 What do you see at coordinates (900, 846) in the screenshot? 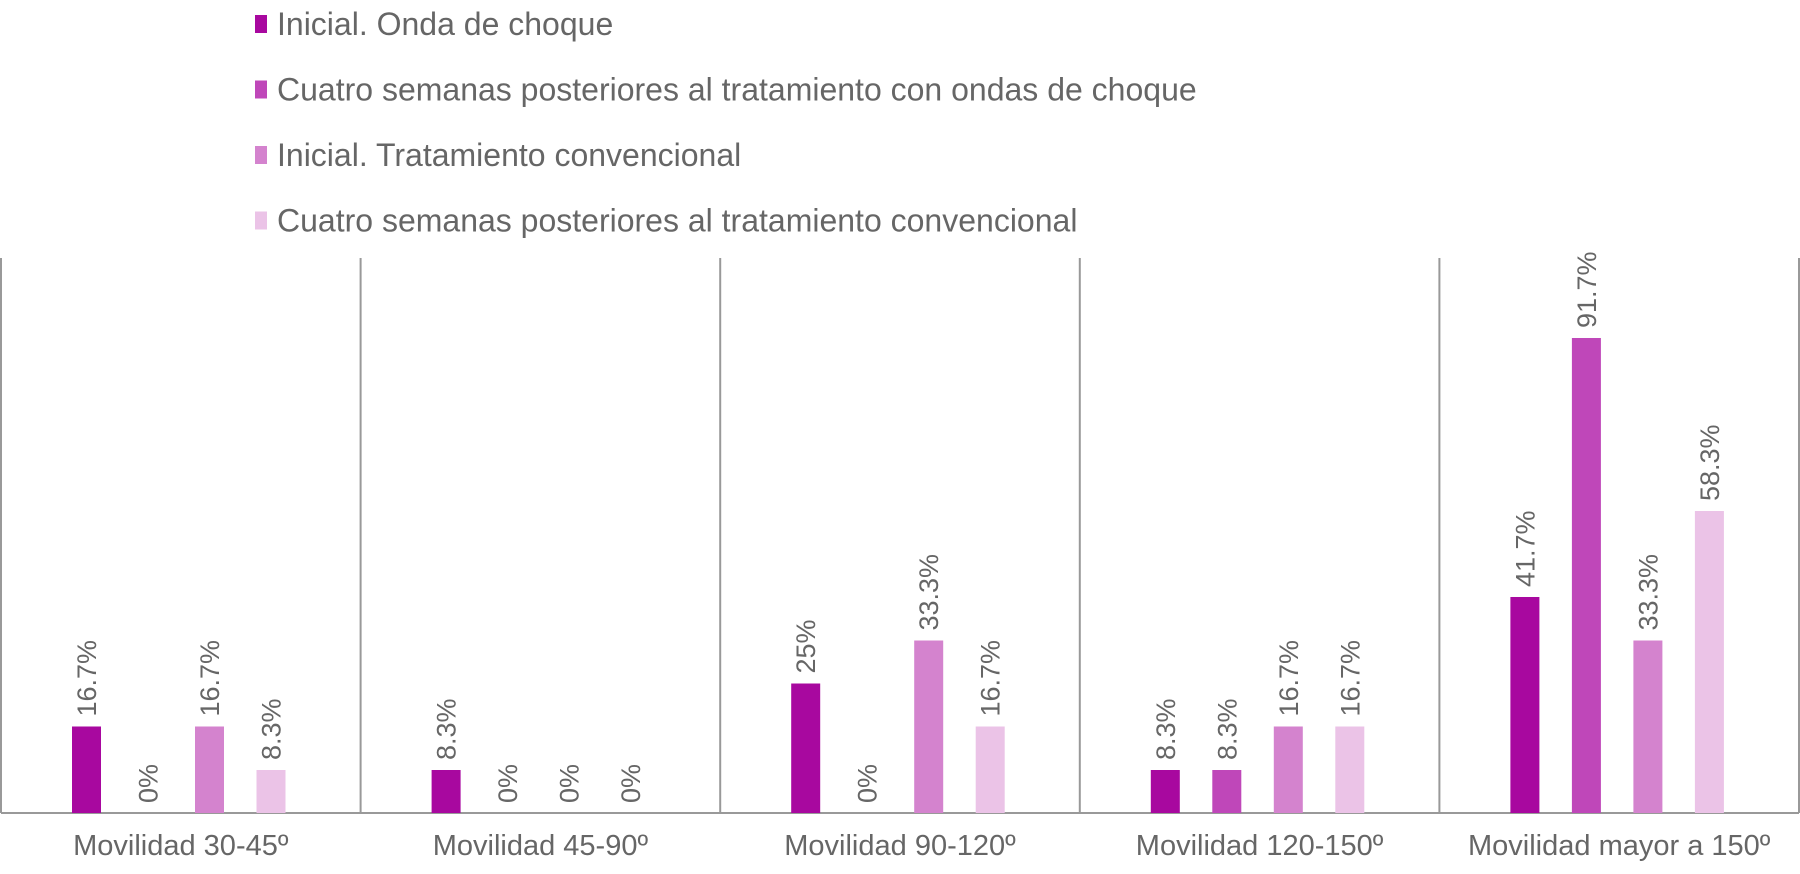
I see `category-label: Movilidad 90-120º` at bounding box center [900, 846].